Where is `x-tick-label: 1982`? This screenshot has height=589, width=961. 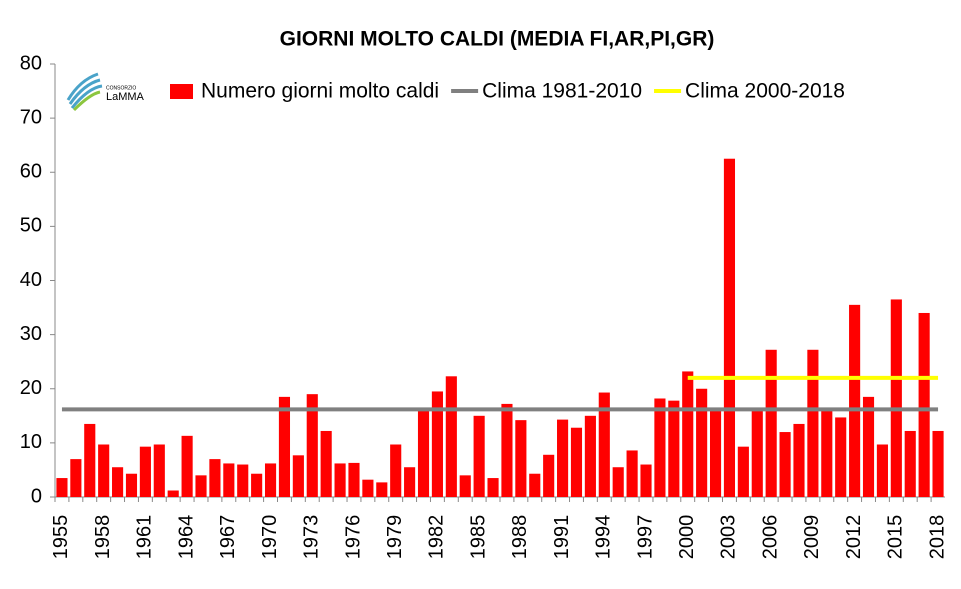
x-tick-label: 1982 is located at coordinates (437, 537).